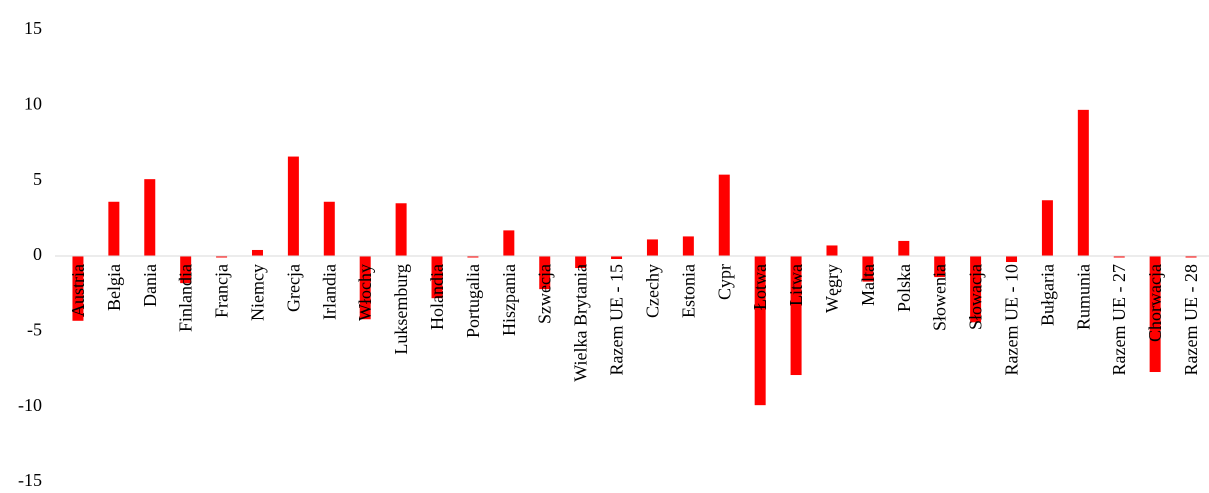 The height and width of the screenshot is (493, 1209). I want to click on category-label: Razem UE - 10, so click(1012, 319).